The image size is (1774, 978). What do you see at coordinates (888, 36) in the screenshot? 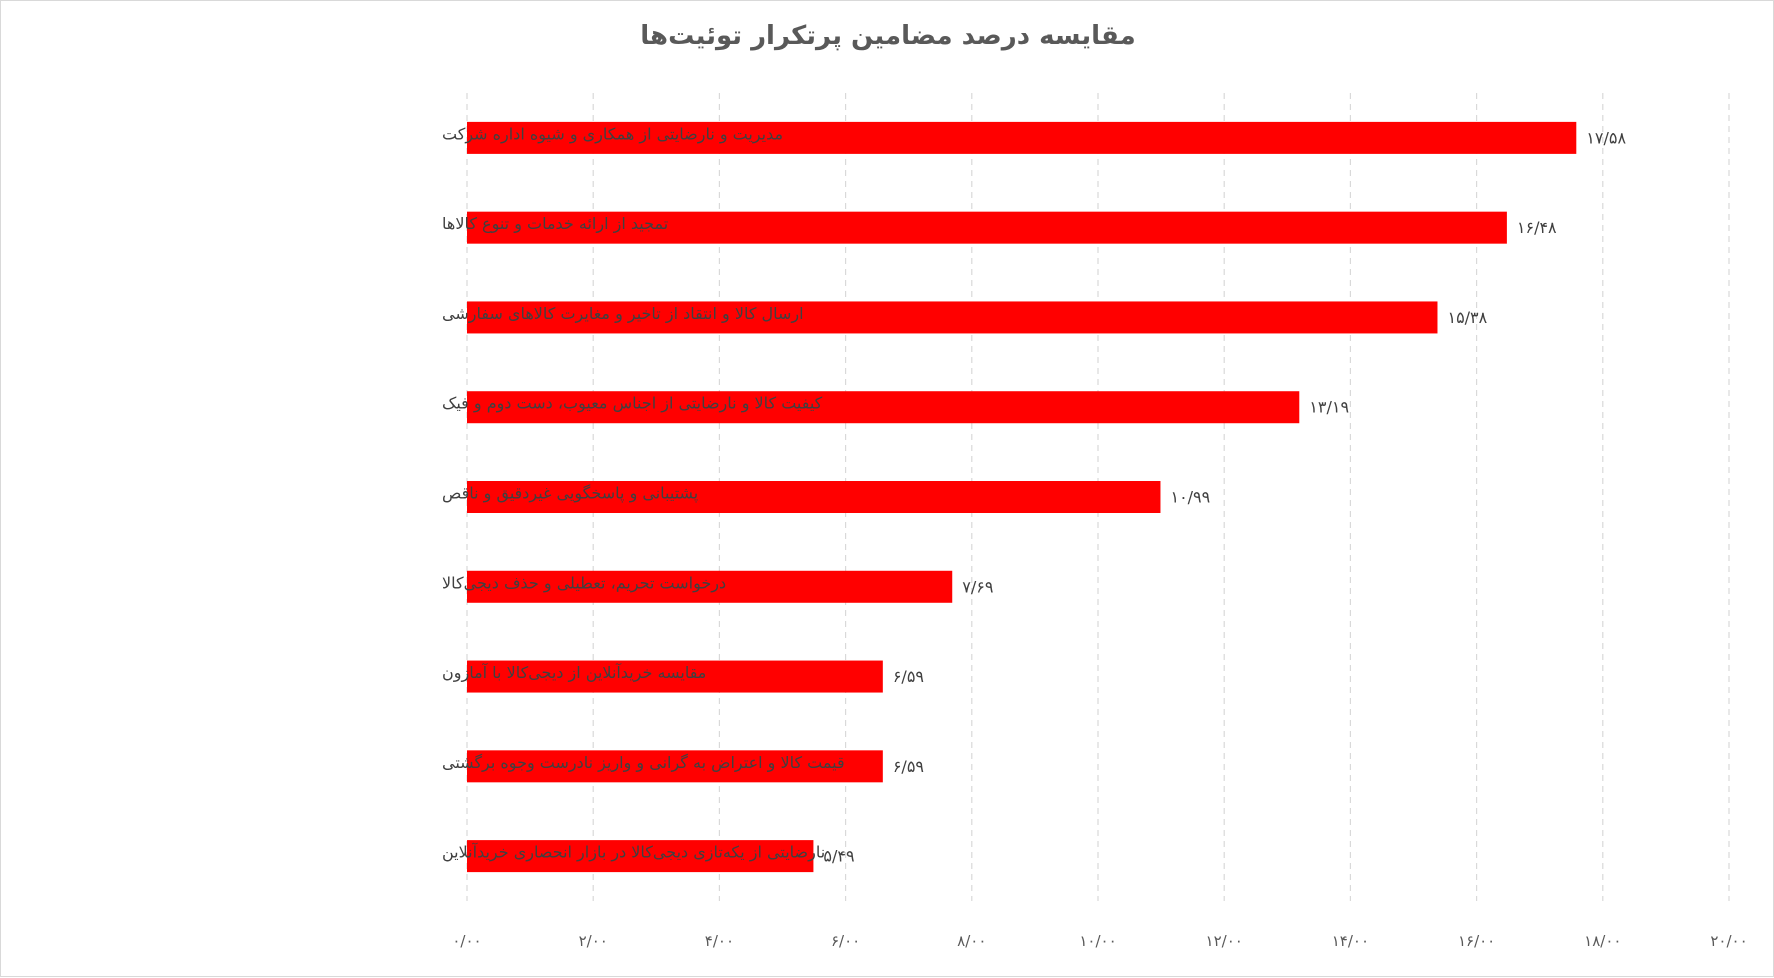
I see `chart-title: مقایسه درصد مضامین پرتکرار توئیت‌ها` at bounding box center [888, 36].